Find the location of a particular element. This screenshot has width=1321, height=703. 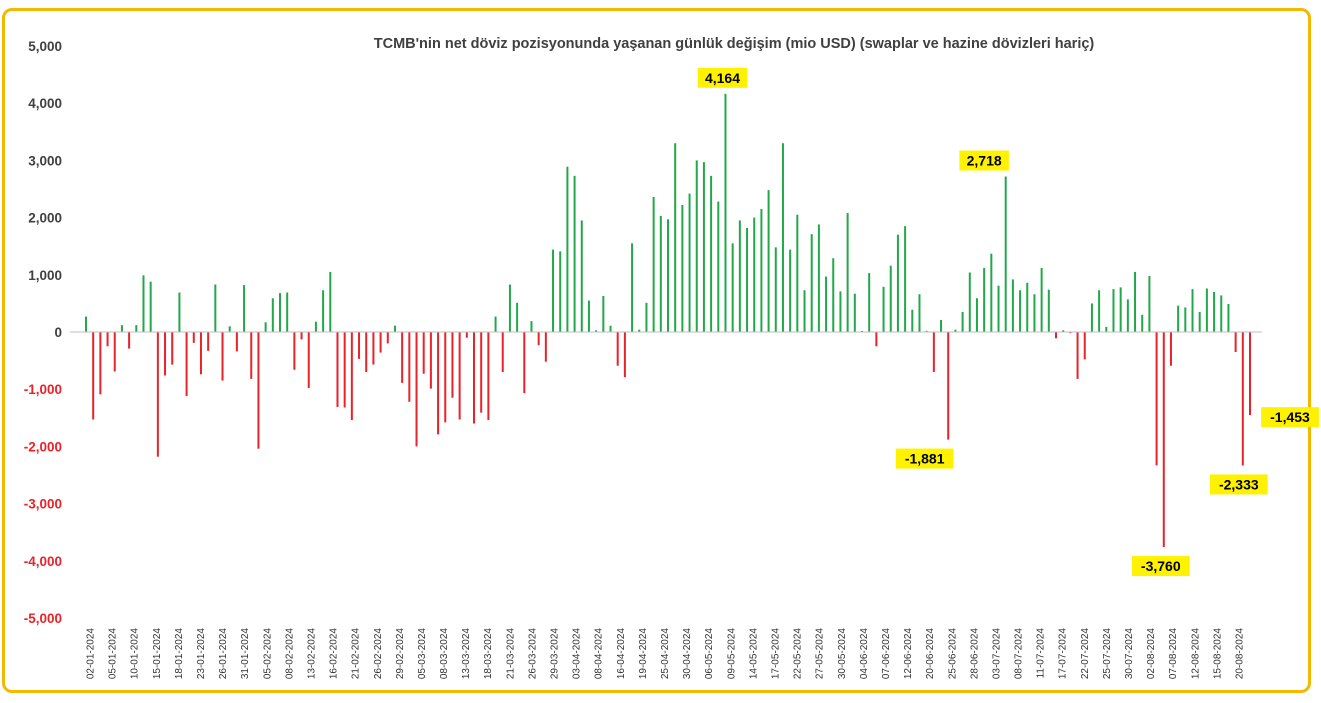

x-tick-label: 26-02-2024 is located at coordinates (378, 654).